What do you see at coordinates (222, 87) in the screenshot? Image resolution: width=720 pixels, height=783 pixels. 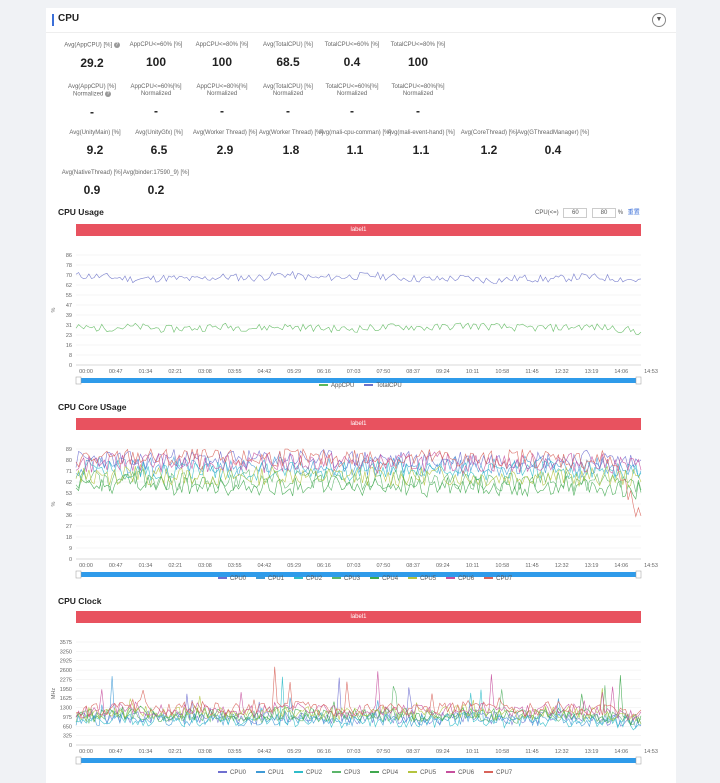 I see `metric-label: AppCPU<=80%[%]` at bounding box center [222, 87].